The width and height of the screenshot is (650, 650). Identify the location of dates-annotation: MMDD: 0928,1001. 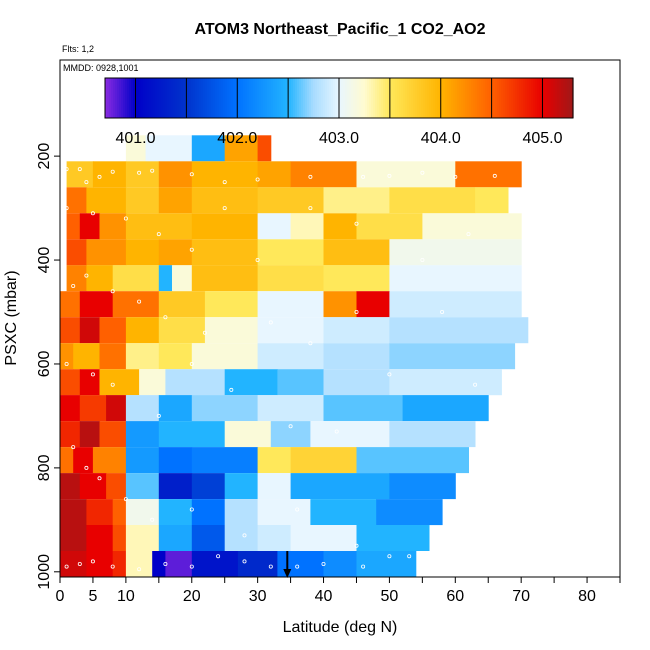
(101, 68).